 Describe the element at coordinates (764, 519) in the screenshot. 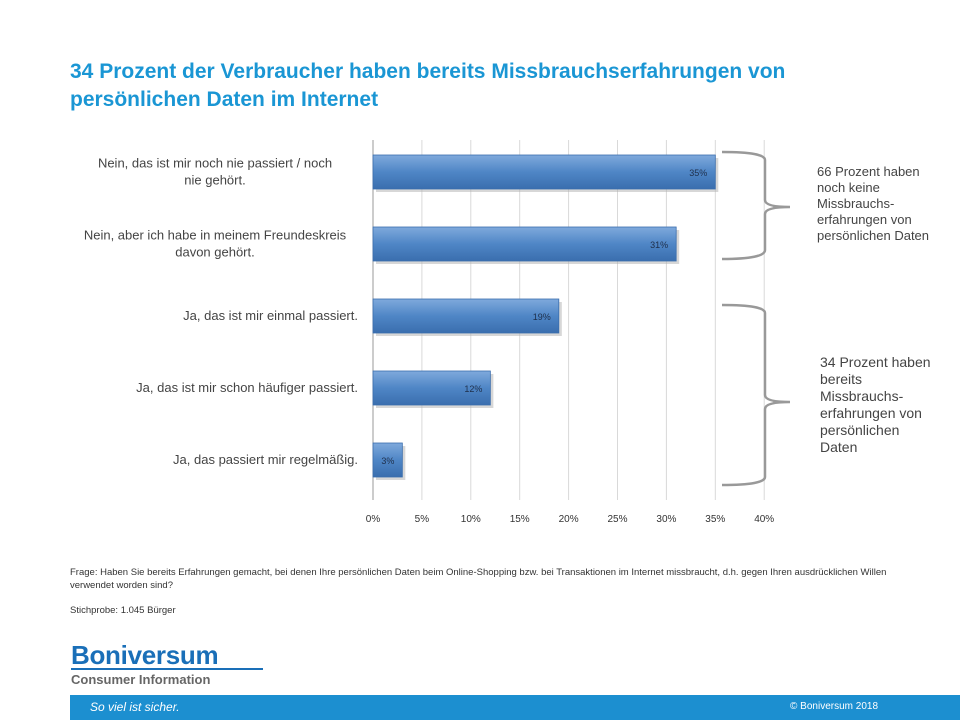

I see `x-tick-label: 40%` at that location.